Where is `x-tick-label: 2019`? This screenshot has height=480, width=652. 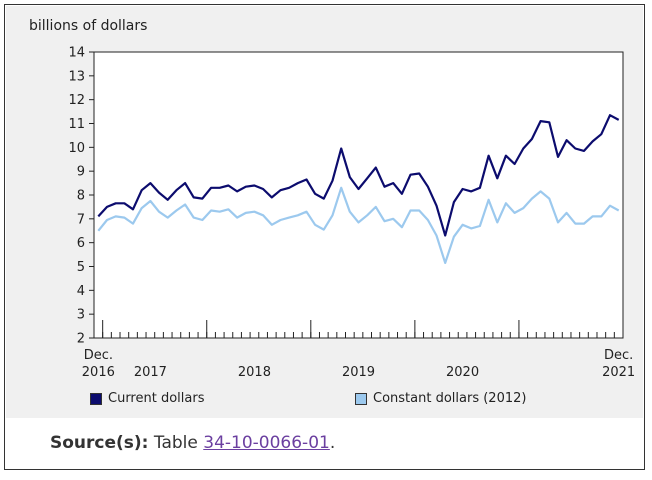 x-tick-label: 2019 is located at coordinates (358, 372).